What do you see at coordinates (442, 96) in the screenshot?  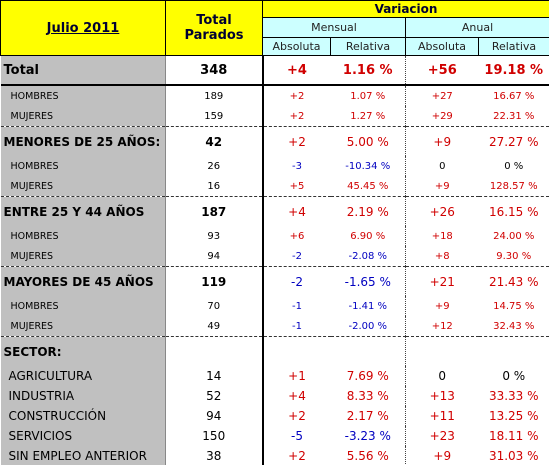 I see `annual-absolute: +27` at bounding box center [442, 96].